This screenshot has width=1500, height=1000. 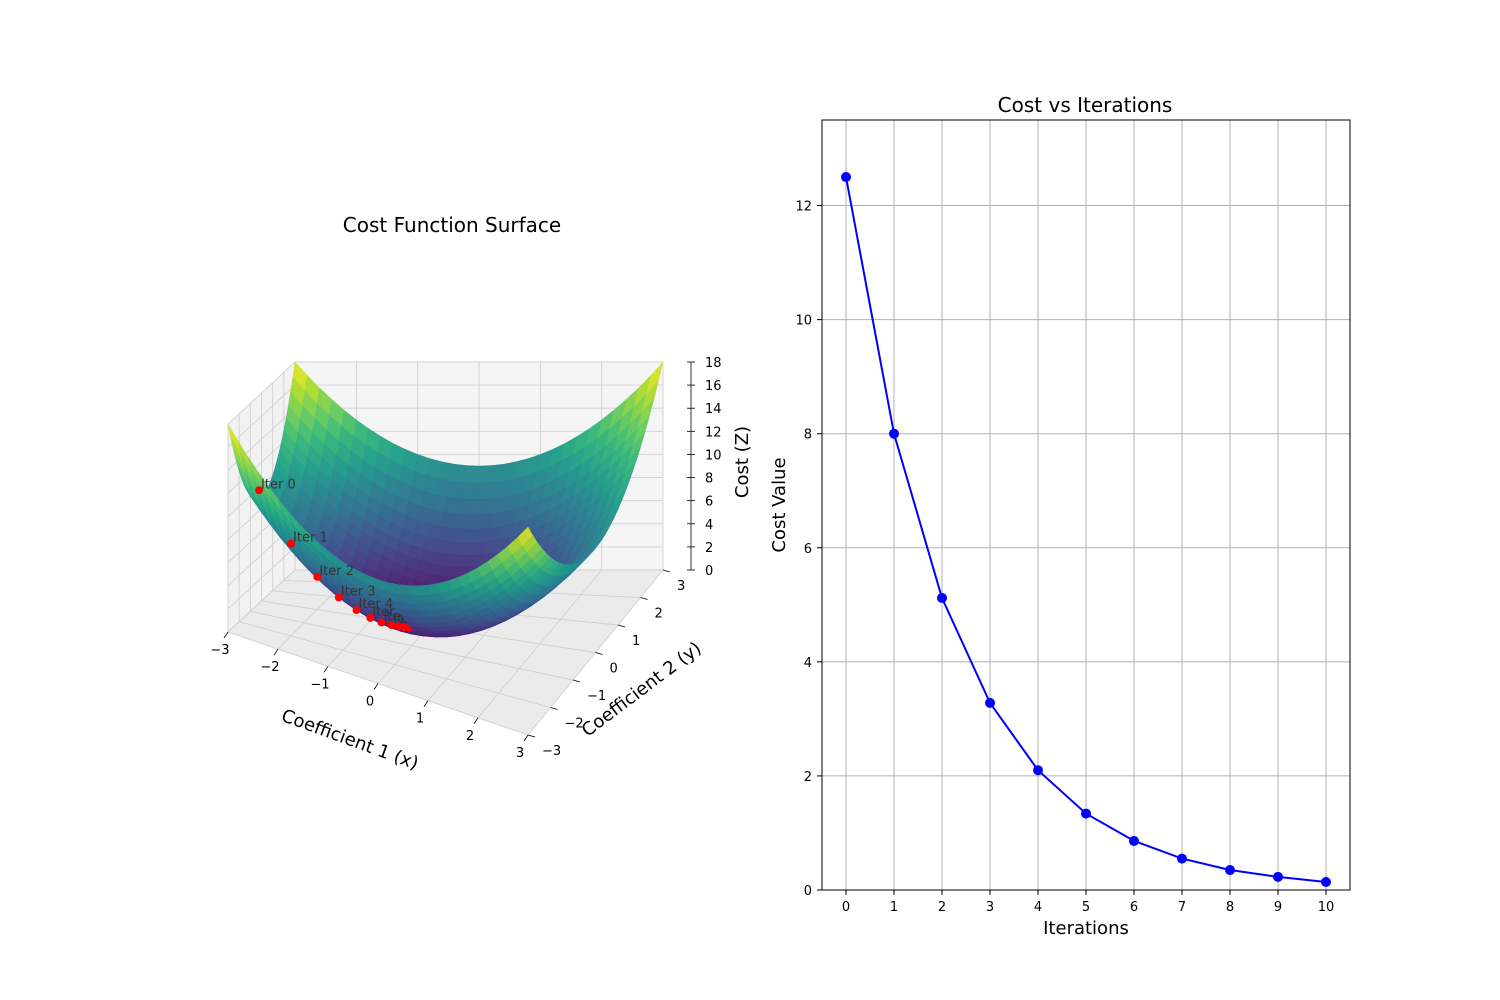 I want to click on x-tick-label: 7, so click(x=1182, y=907).